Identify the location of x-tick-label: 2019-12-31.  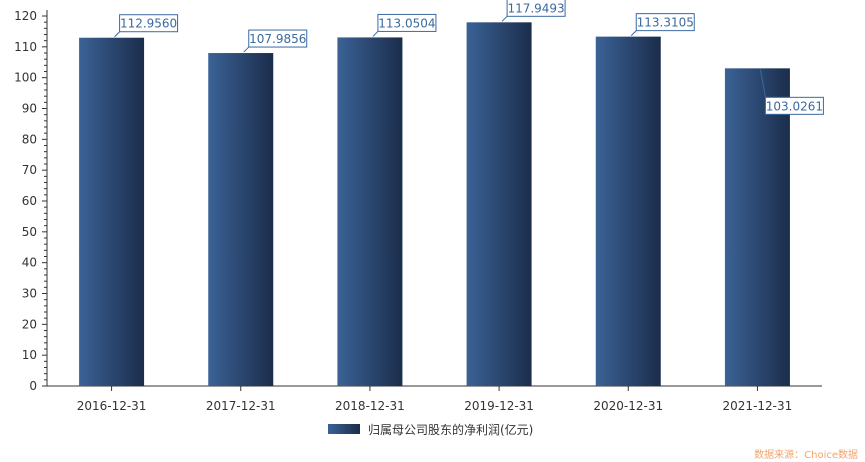
(499, 406).